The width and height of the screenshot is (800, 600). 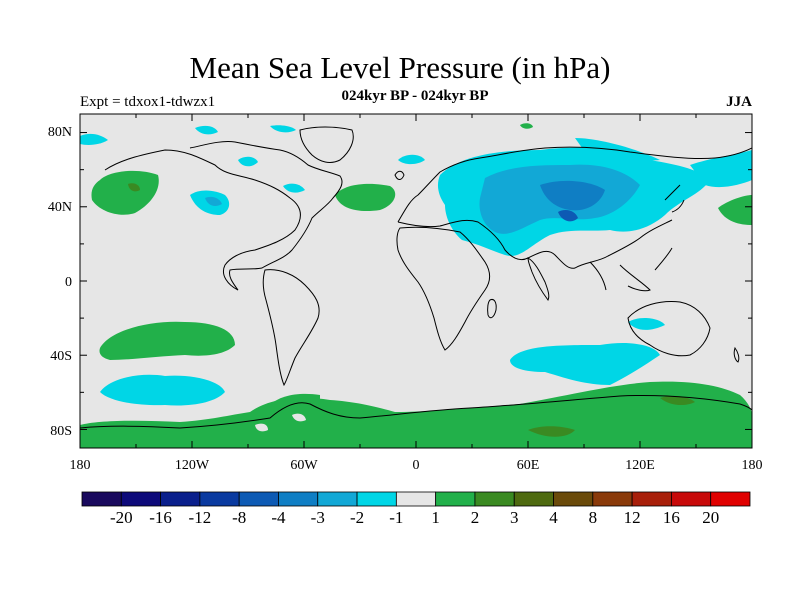 What do you see at coordinates (60, 207) in the screenshot?
I see `y-tick-label: 40N` at bounding box center [60, 207].